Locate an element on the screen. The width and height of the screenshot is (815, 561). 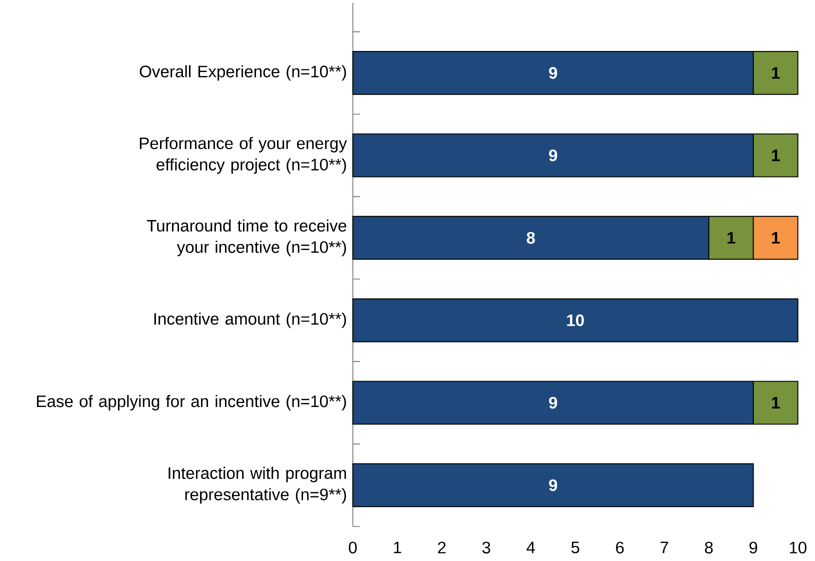
y-tick-label: Incentive amount (n=10**) is located at coordinates (250, 320).